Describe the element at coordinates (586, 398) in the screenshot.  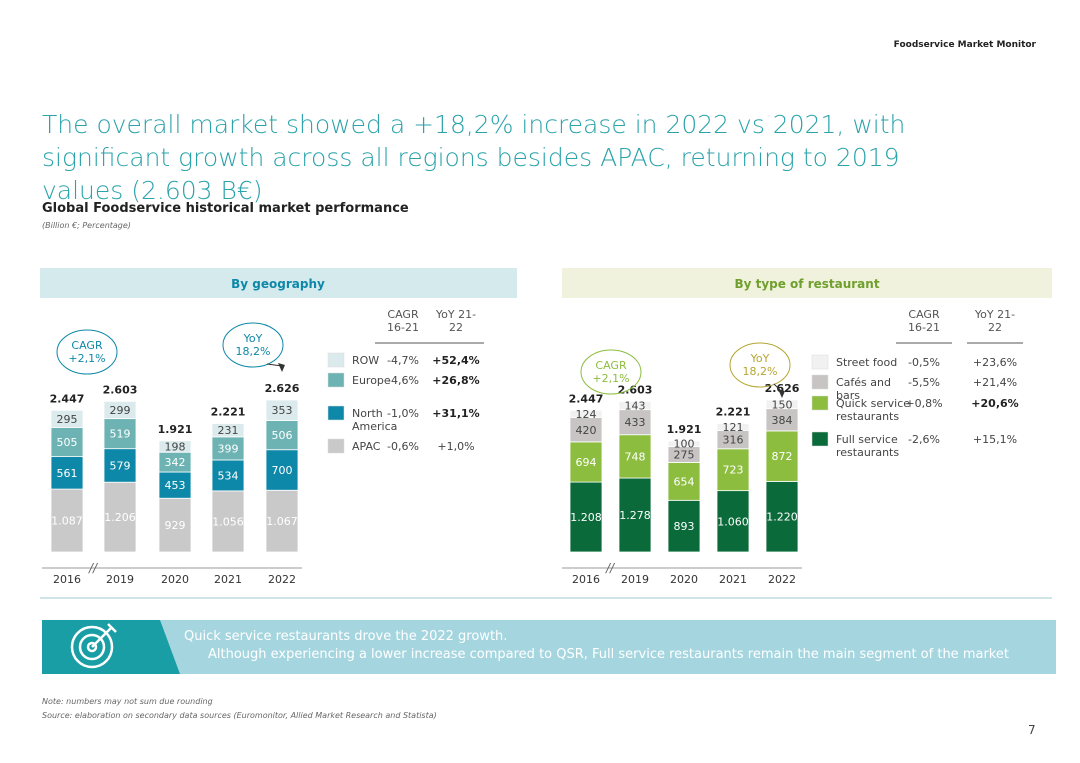
I see `total-label: 2.447` at that location.